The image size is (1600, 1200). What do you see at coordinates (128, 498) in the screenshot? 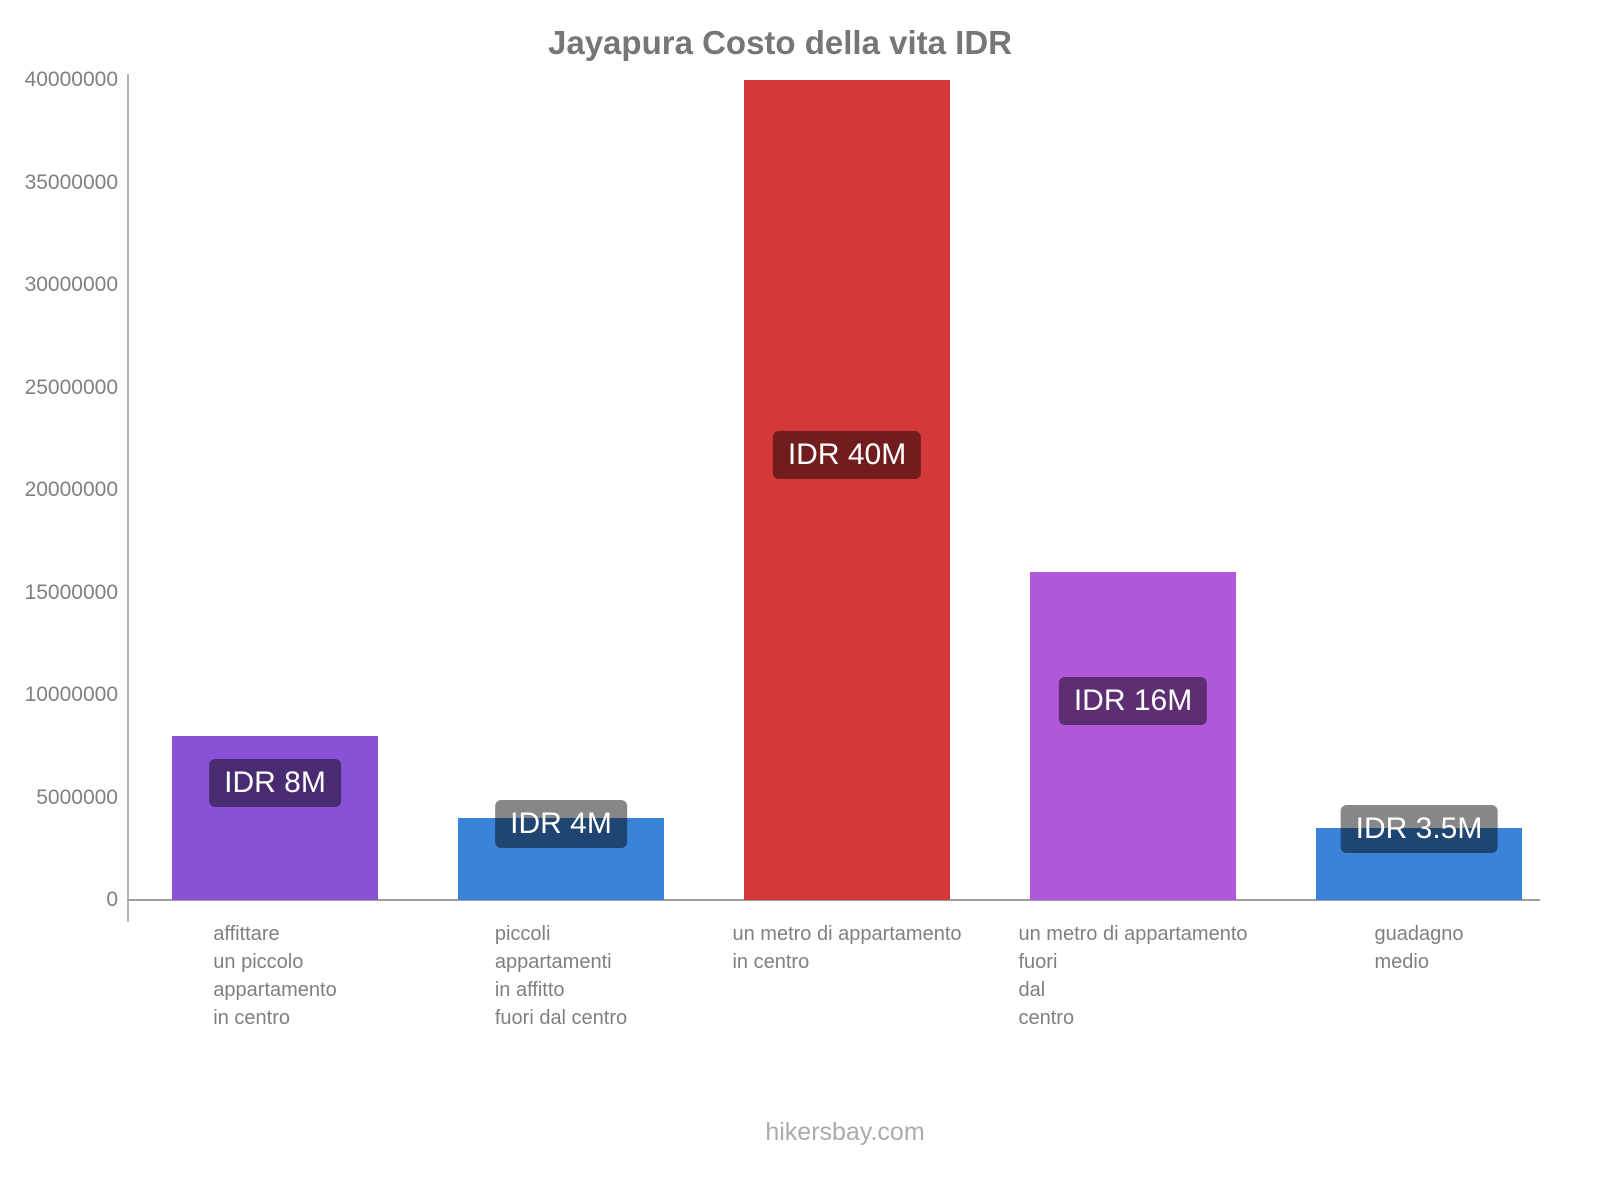
I see `y-axis-line` at bounding box center [128, 498].